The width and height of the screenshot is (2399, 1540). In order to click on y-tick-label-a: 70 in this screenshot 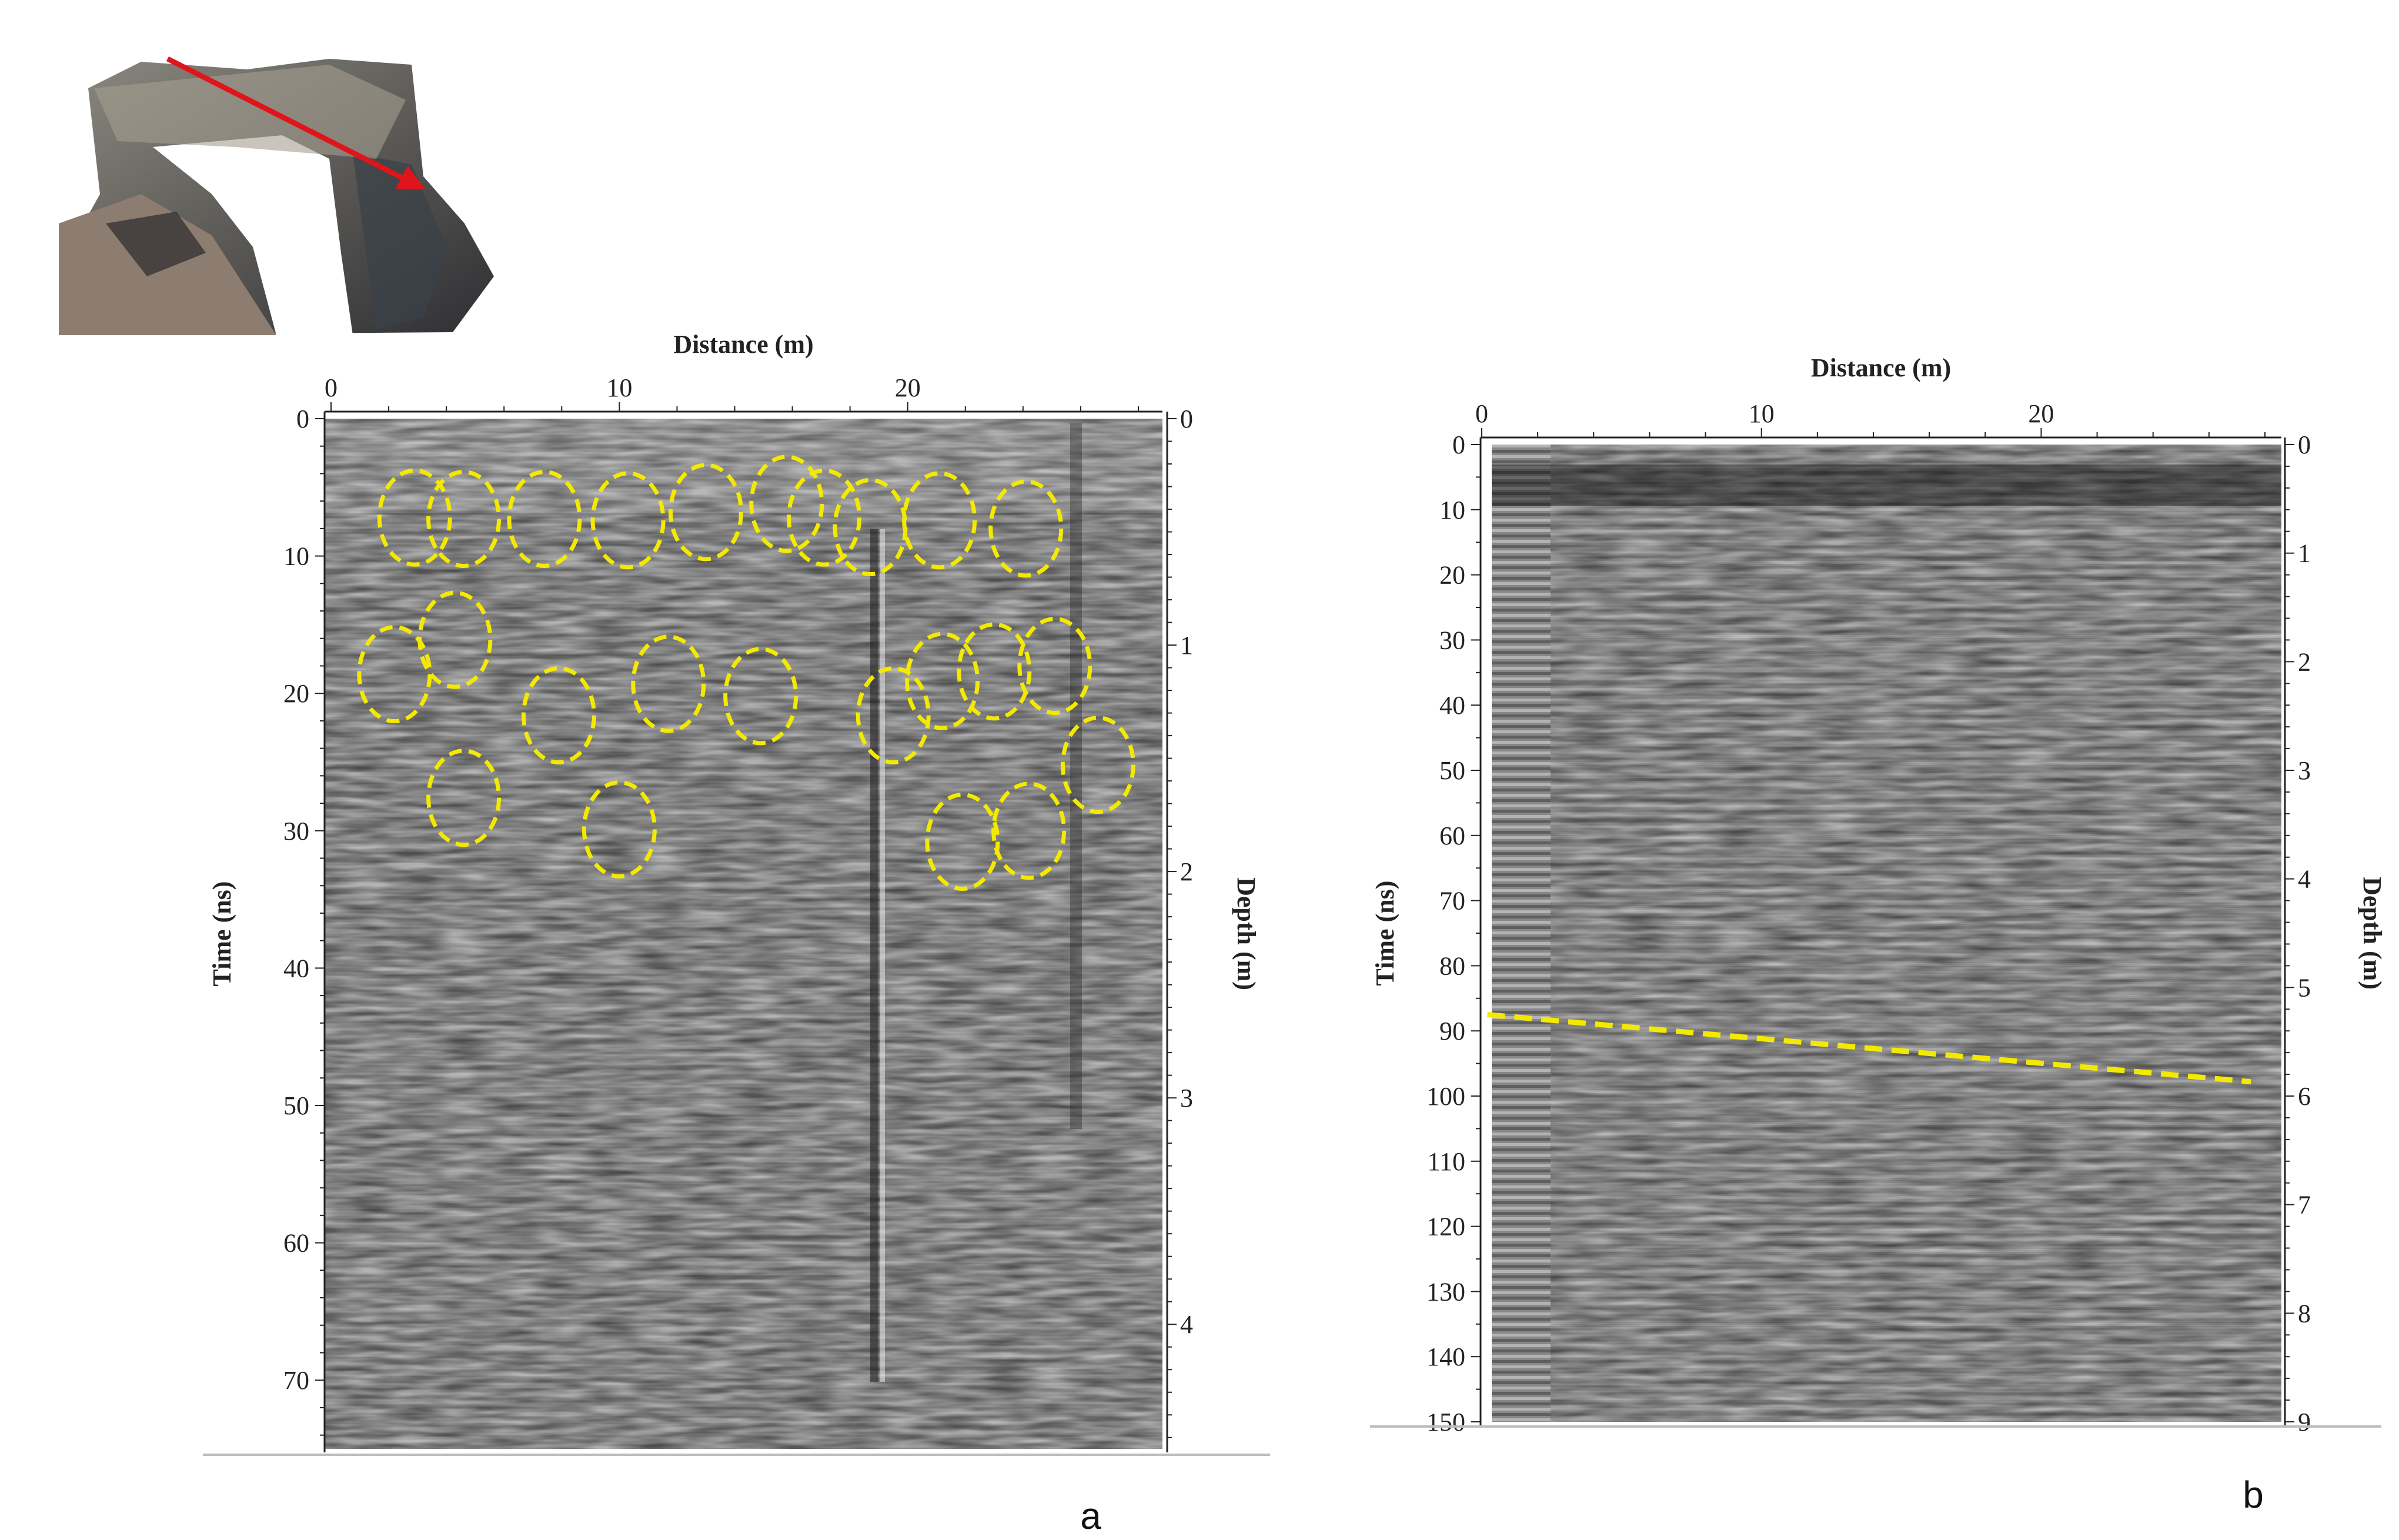, I will do `click(296, 1380)`.